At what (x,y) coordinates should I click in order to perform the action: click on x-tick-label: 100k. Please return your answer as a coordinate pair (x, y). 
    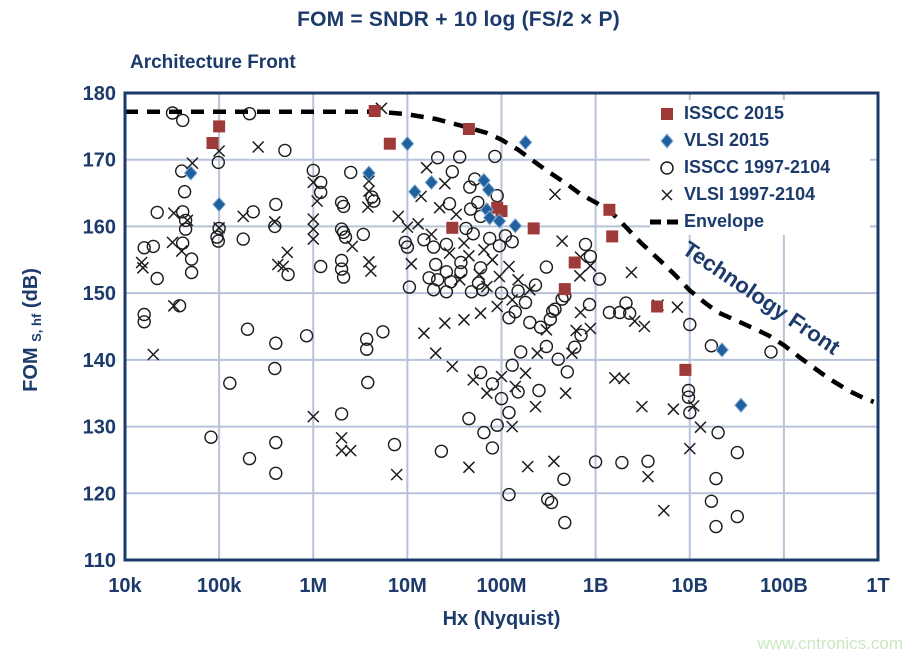
    Looking at the image, I should click on (219, 586).